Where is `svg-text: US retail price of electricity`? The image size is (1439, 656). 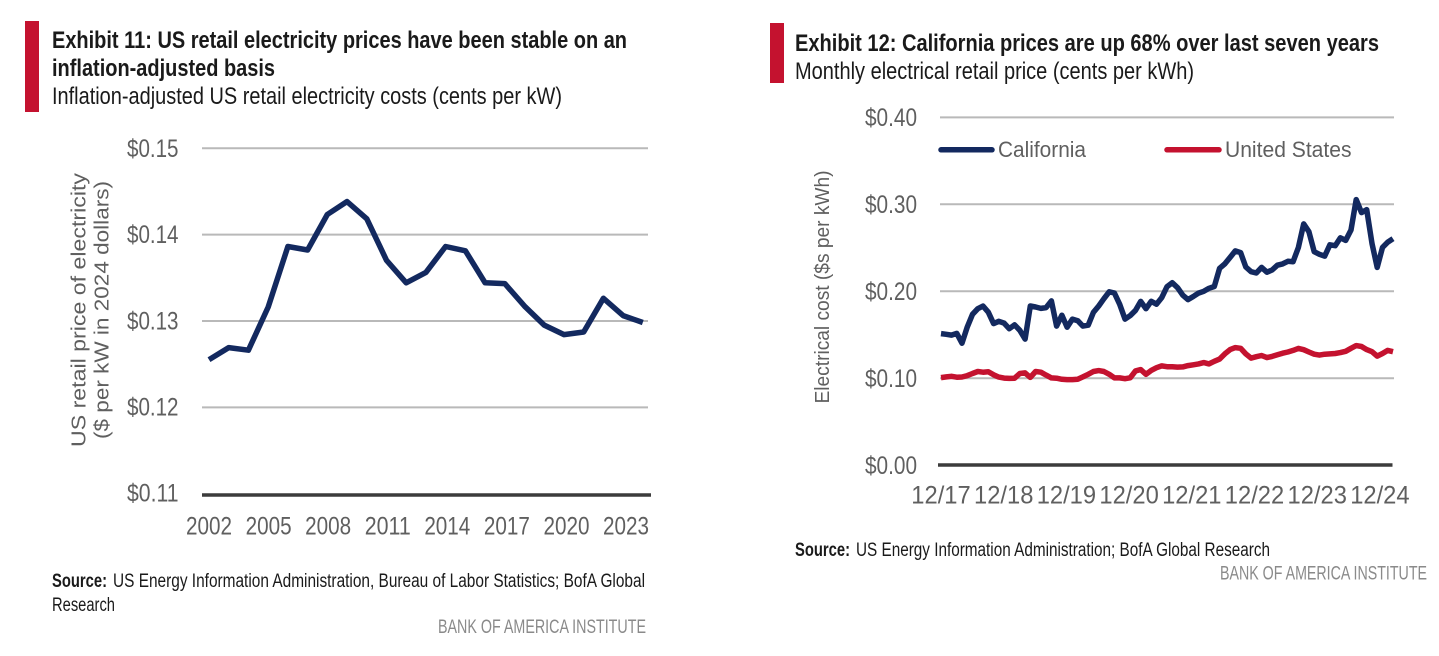 svg-text: US retail price of electricity is located at coordinates (80, 310).